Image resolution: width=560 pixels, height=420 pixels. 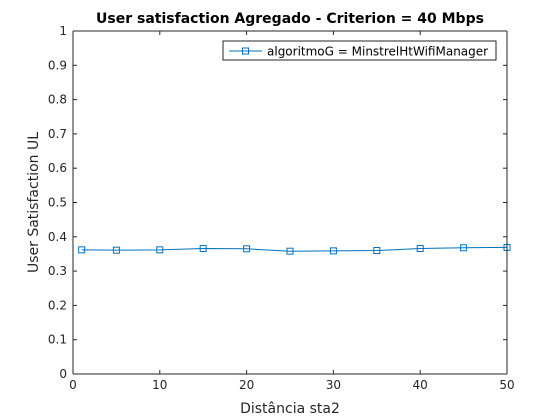 I want to click on series-line, so click(x=294, y=249).